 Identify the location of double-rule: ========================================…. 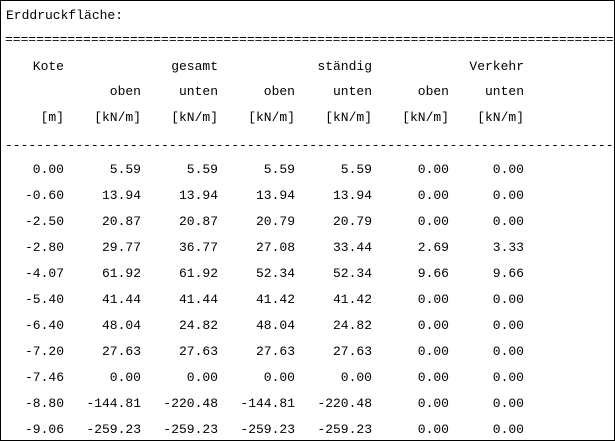
(309, 39).